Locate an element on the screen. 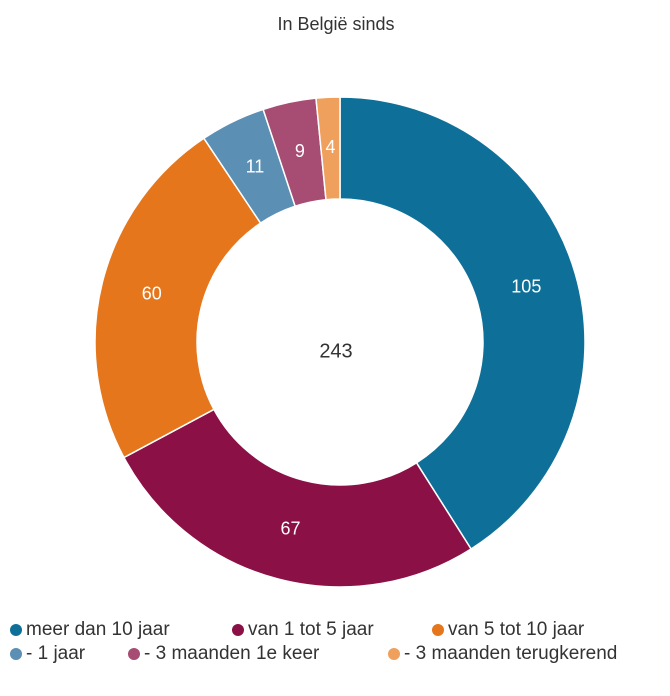  data-label: 4 is located at coordinates (330, 147).